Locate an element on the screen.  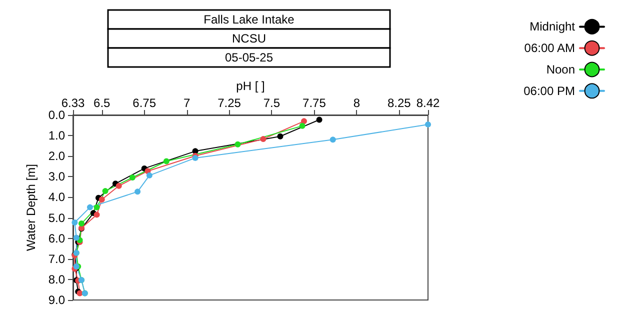
legend-label: 06:00 PM is located at coordinates (549, 91).